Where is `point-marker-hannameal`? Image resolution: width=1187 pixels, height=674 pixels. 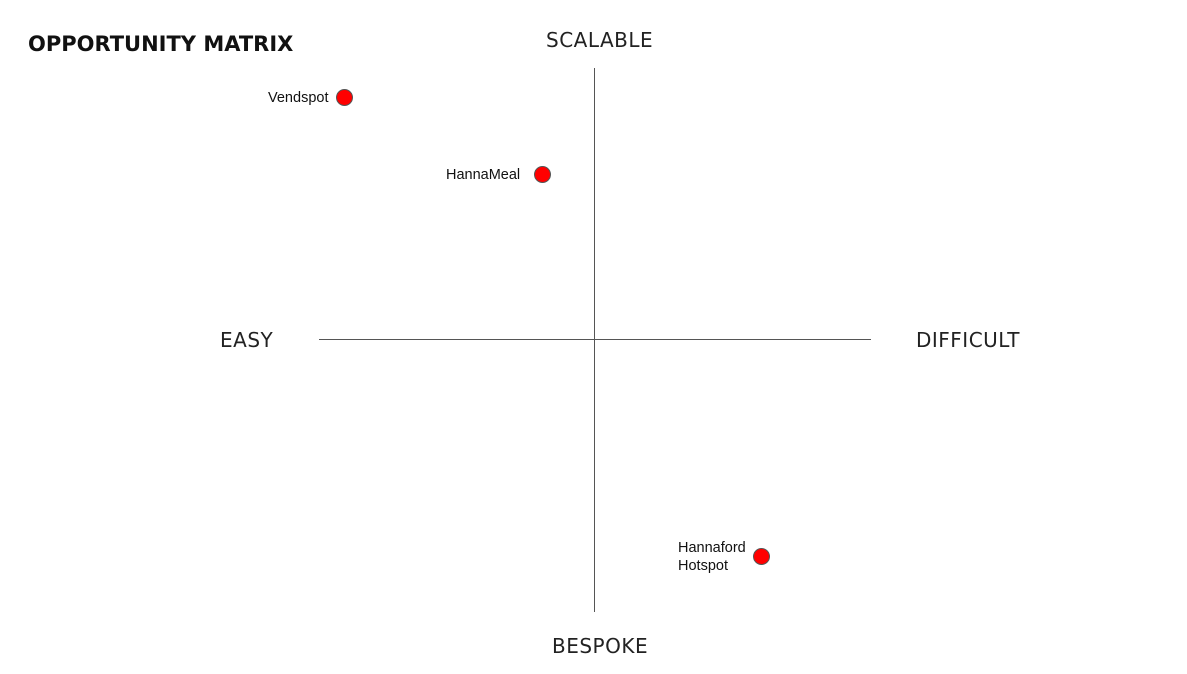 point-marker-hannameal is located at coordinates (542, 174).